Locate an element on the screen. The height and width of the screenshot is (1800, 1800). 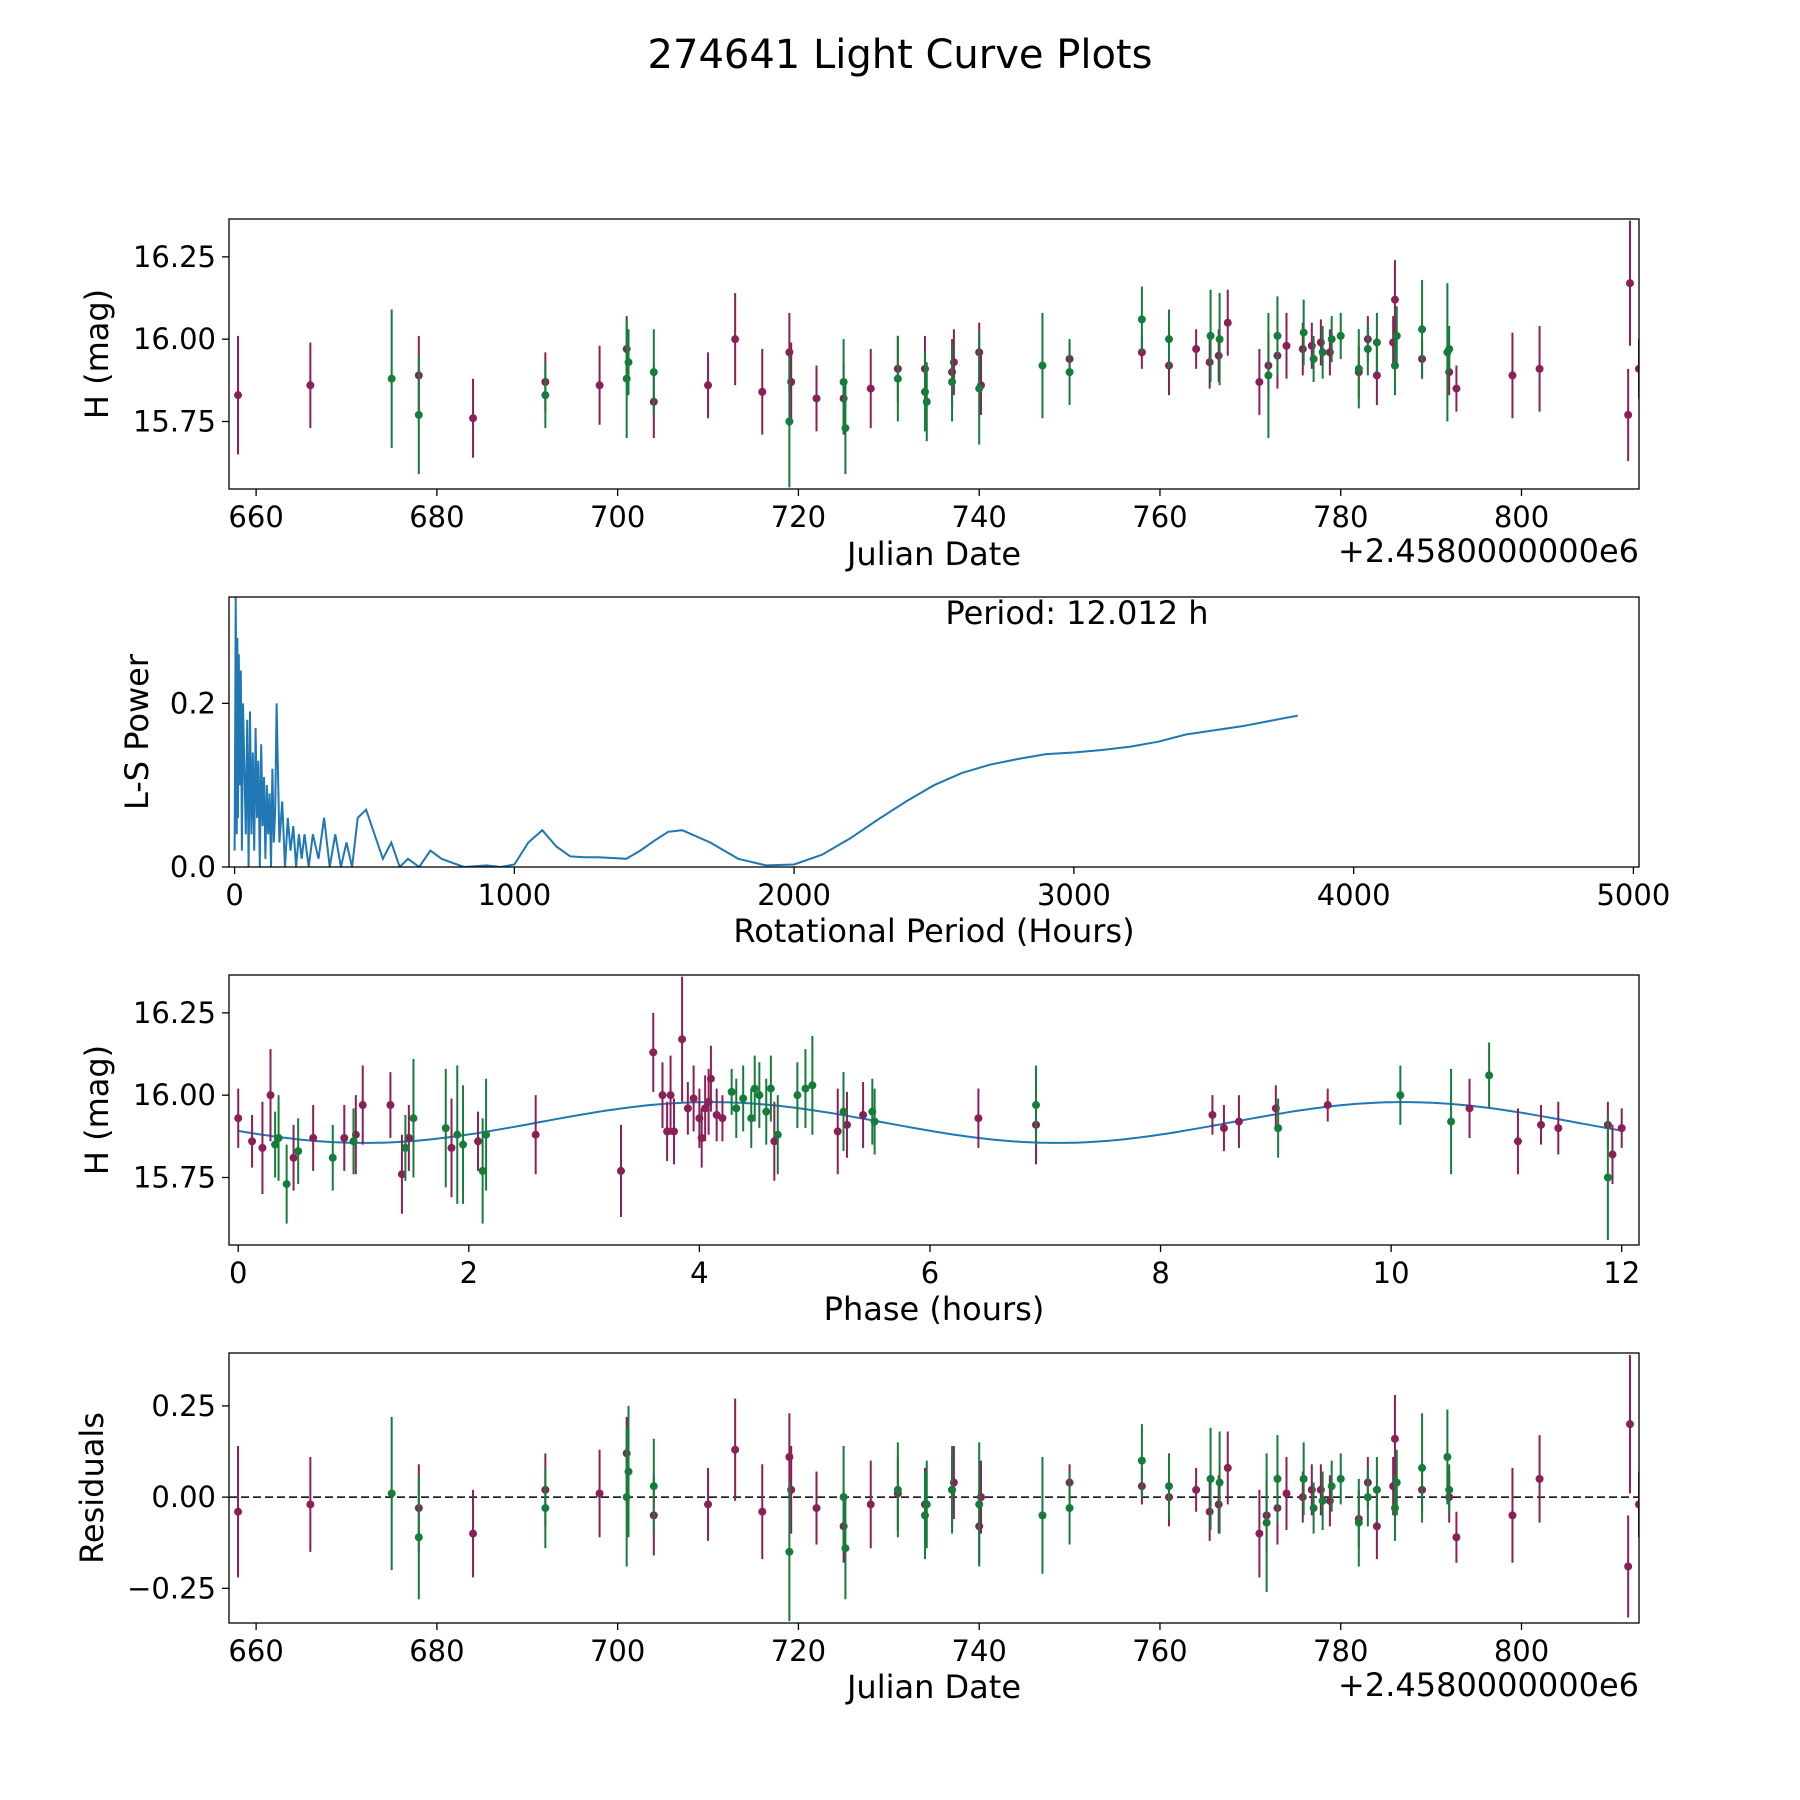
residuals-y-tick-label: −0.25 is located at coordinates (171, 1588).